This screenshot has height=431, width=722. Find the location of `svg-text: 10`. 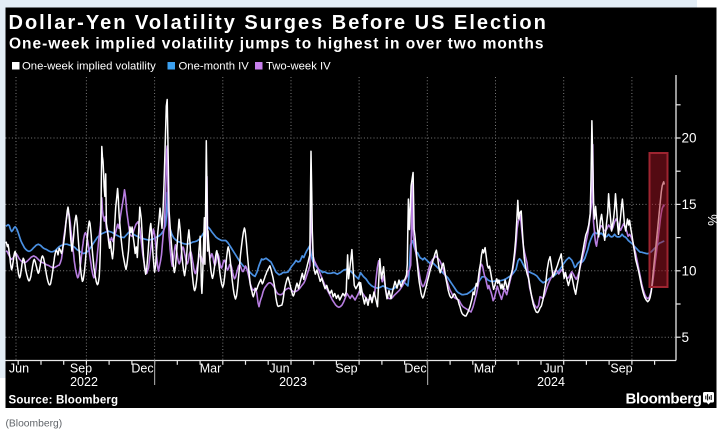

svg-text: 10 is located at coordinates (689, 271).